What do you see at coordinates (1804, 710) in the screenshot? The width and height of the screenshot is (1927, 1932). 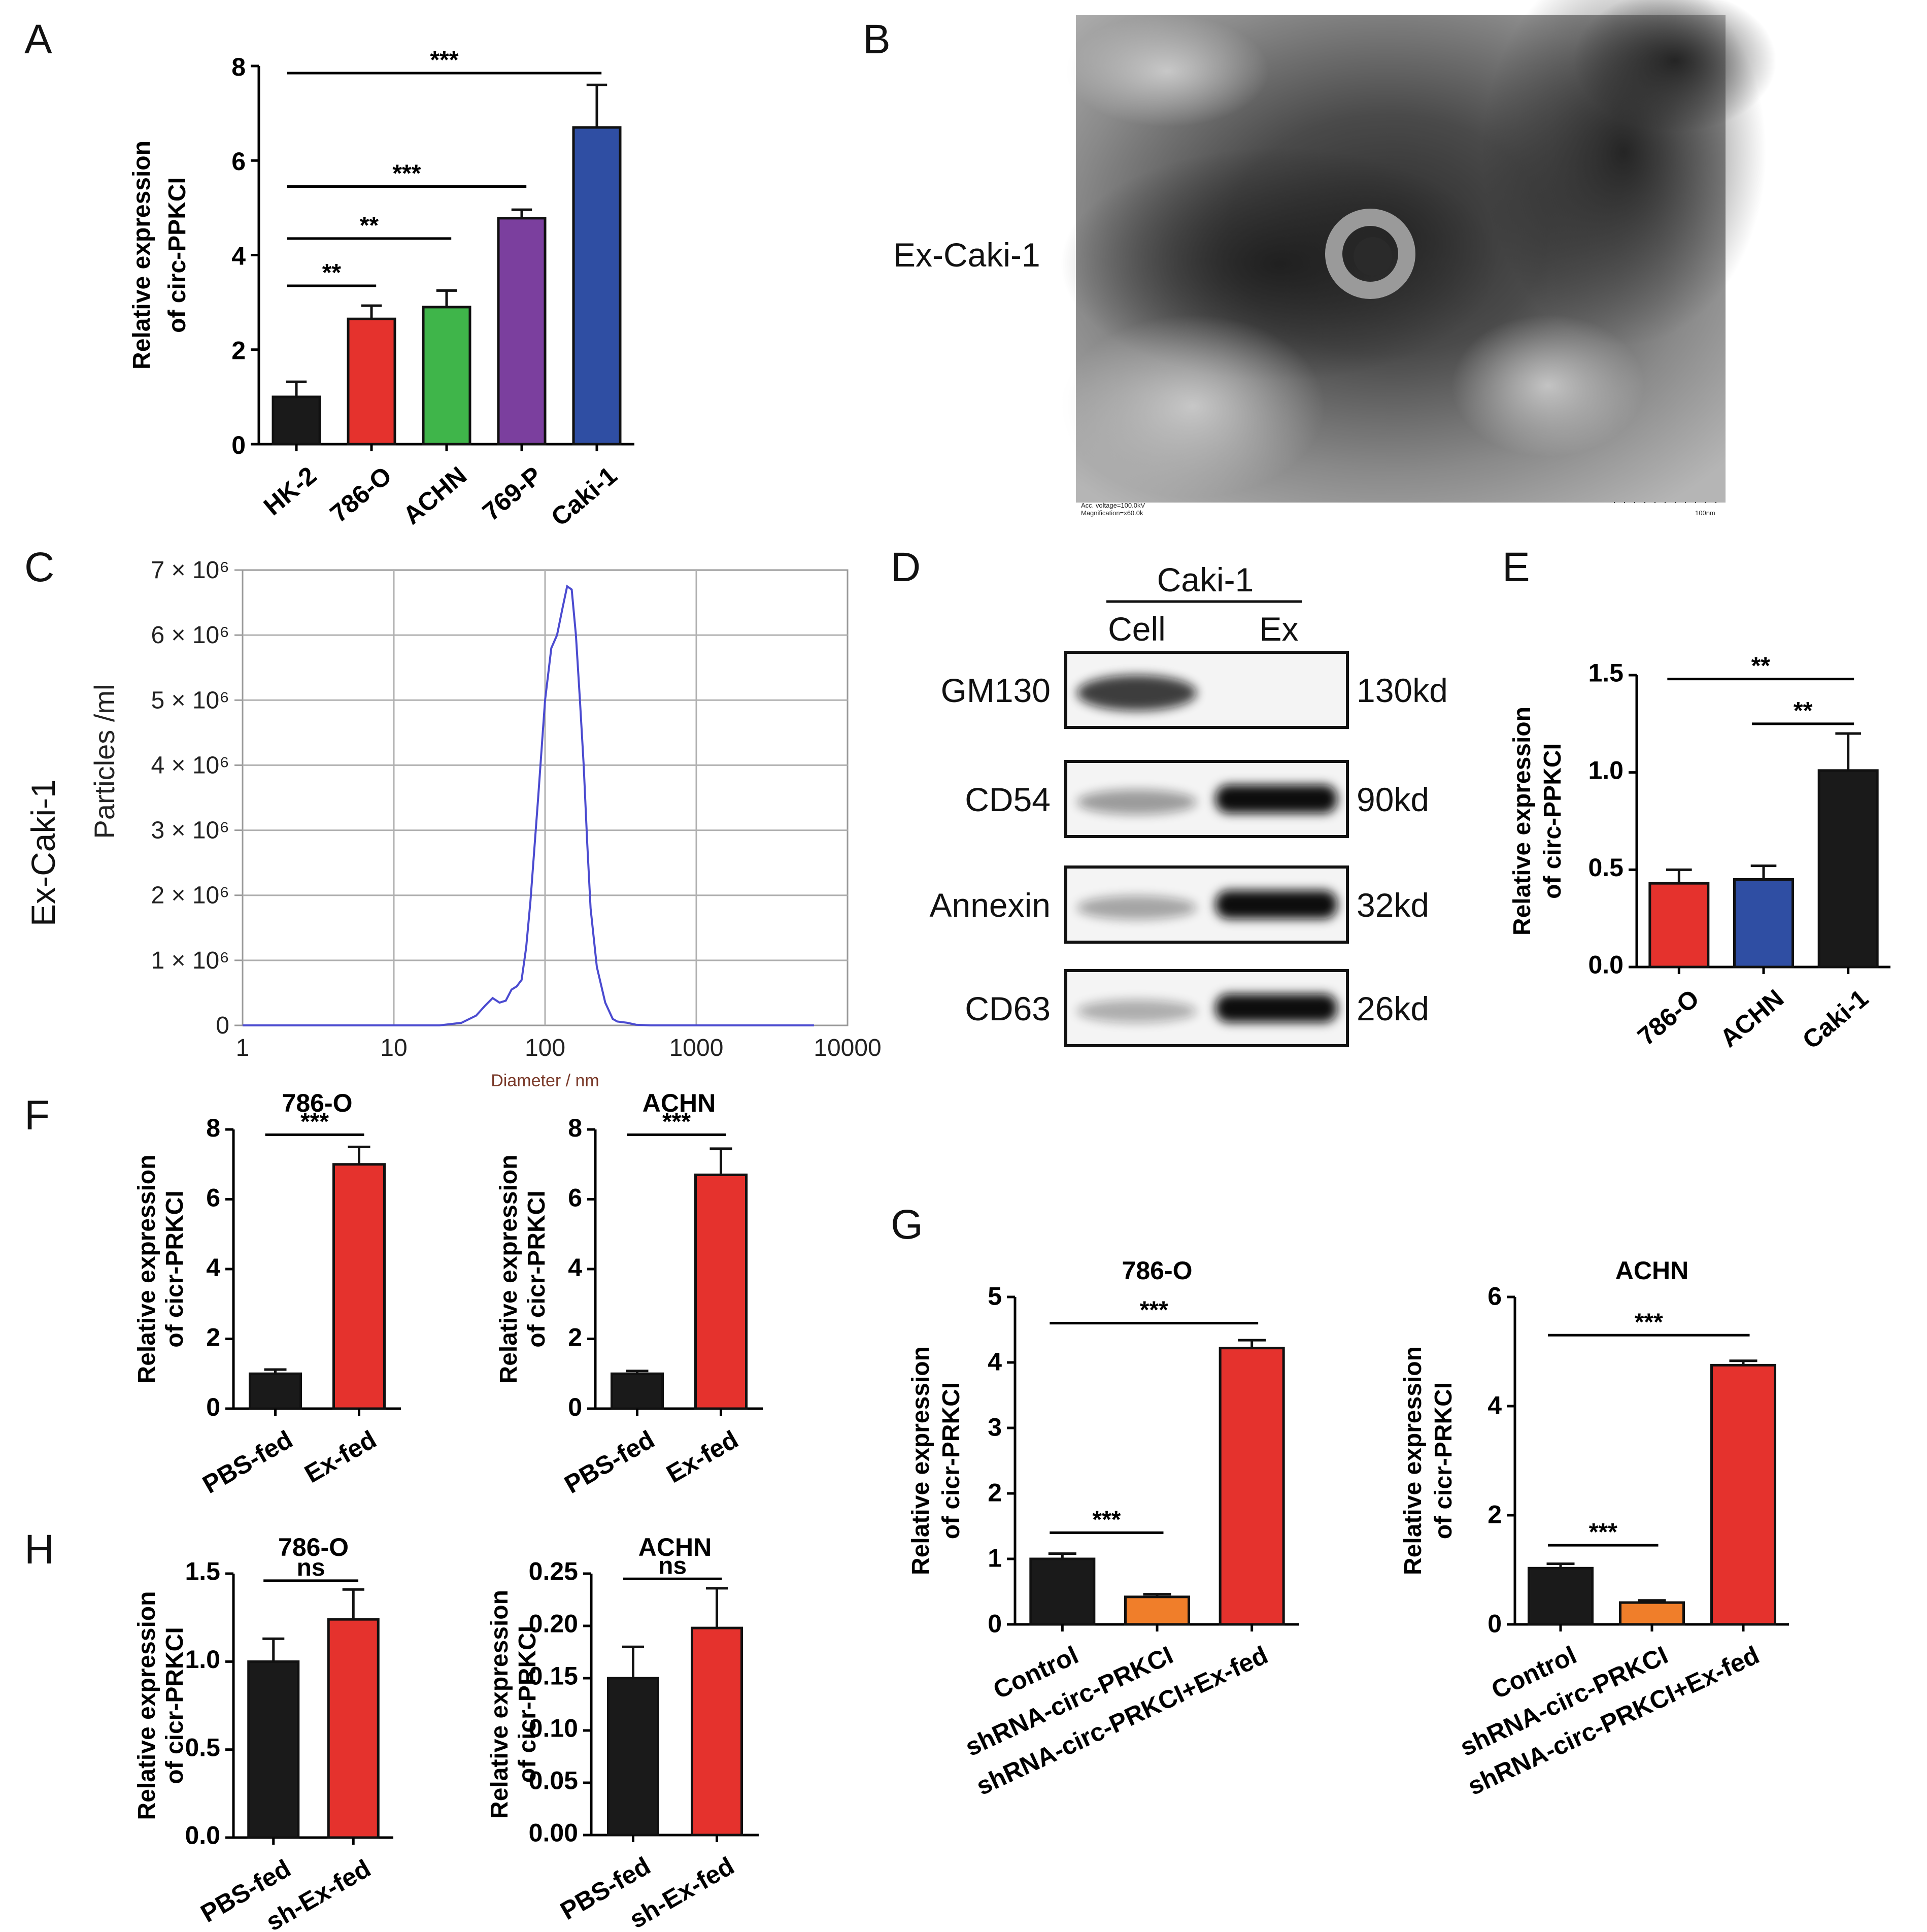 I see `significance-label: **` at bounding box center [1804, 710].